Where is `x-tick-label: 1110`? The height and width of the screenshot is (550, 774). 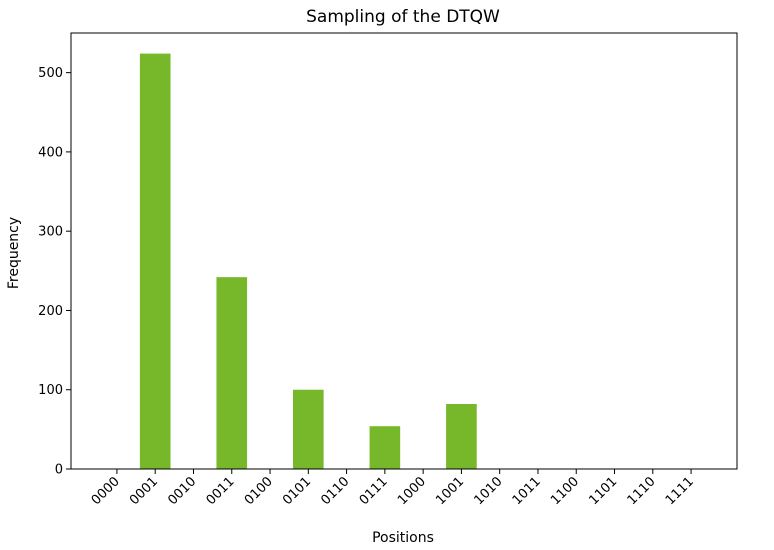 x-tick-label: 1110 is located at coordinates (642, 491).